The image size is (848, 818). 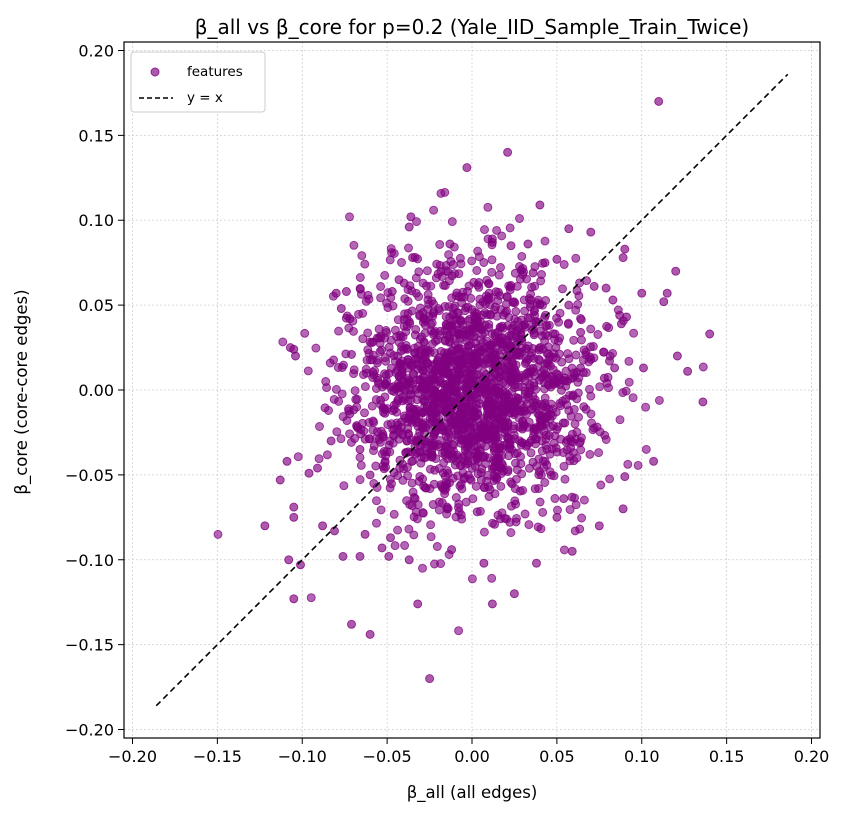 What do you see at coordinates (89, 475) in the screenshot?
I see `y-tick-label: −0.05` at bounding box center [89, 475].